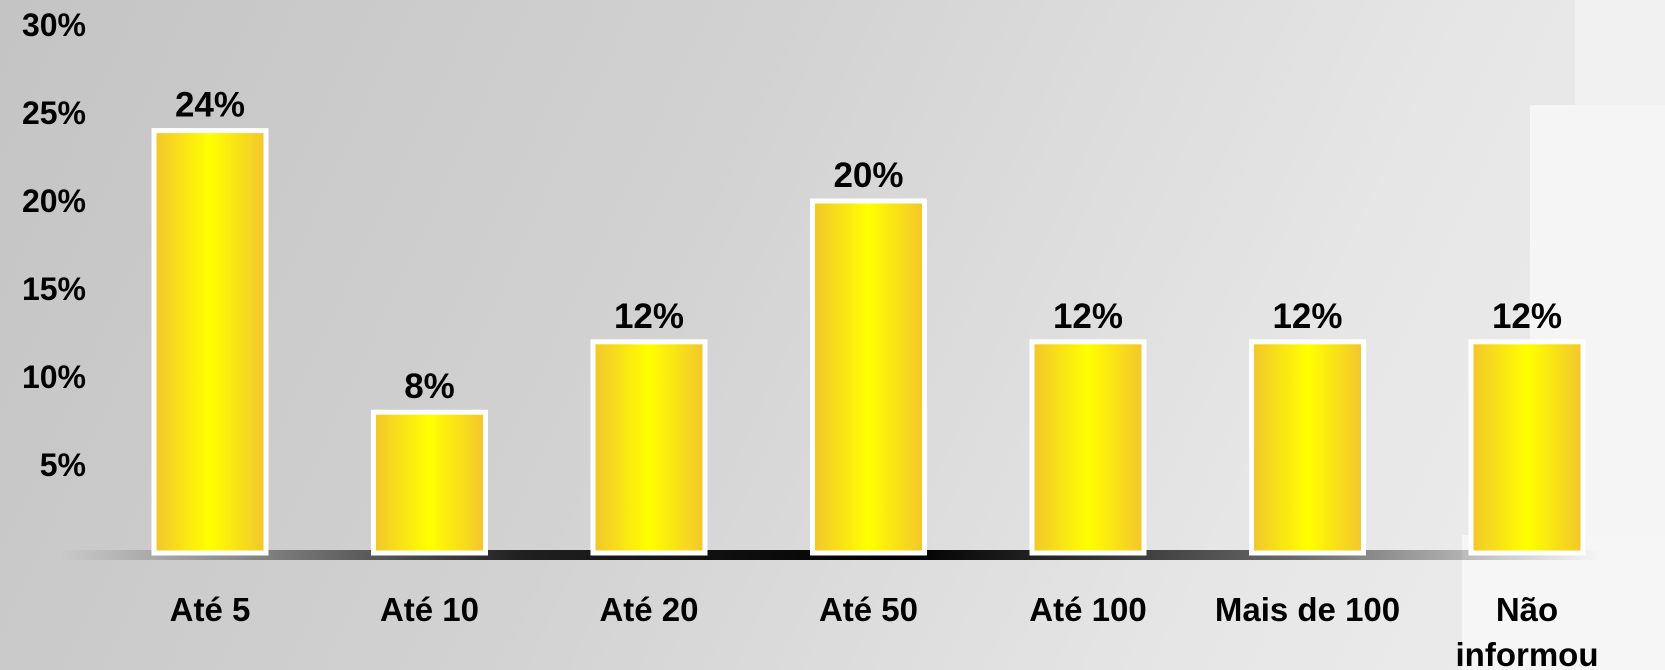  What do you see at coordinates (1307, 609) in the screenshot?
I see `x-tick-label: Mais de 100` at bounding box center [1307, 609].